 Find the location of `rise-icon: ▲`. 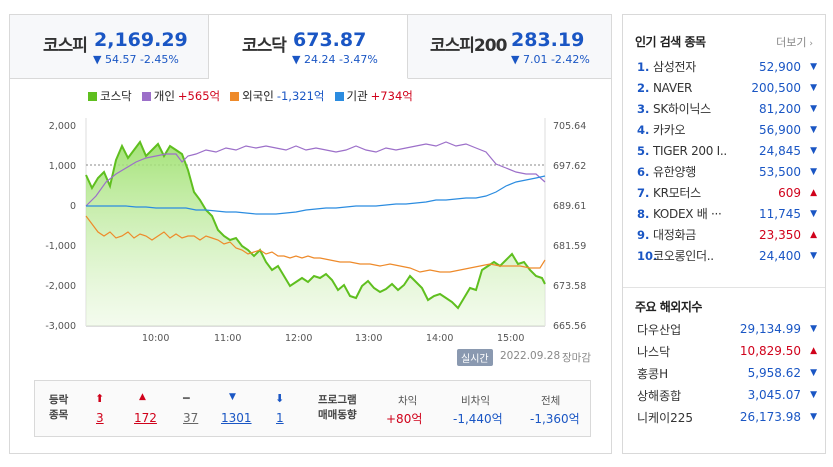

rise-icon: ▲ is located at coordinates (142, 397).